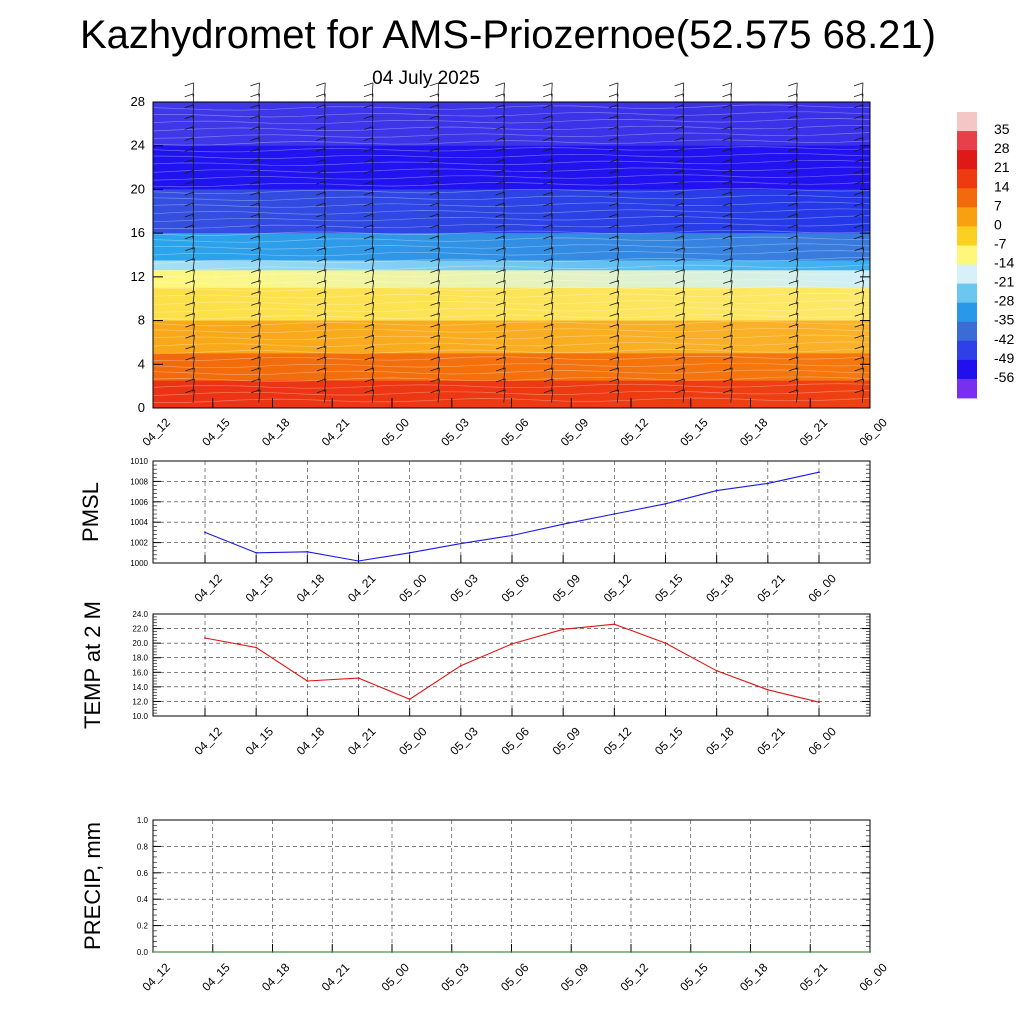 The image size is (1024, 1029). I want to click on y-tick-label: 8, so click(141, 320).